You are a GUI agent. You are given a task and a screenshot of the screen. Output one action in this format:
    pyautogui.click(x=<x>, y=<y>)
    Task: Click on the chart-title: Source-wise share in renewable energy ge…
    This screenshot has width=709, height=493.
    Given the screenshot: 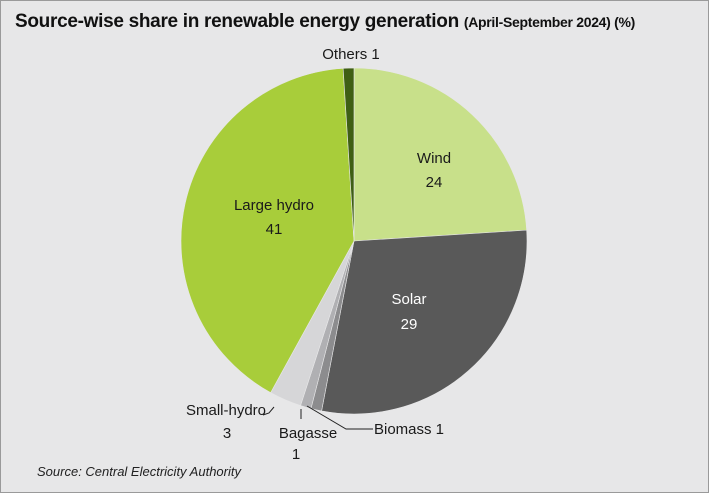 What is the action you would take?
    pyautogui.click(x=325, y=22)
    